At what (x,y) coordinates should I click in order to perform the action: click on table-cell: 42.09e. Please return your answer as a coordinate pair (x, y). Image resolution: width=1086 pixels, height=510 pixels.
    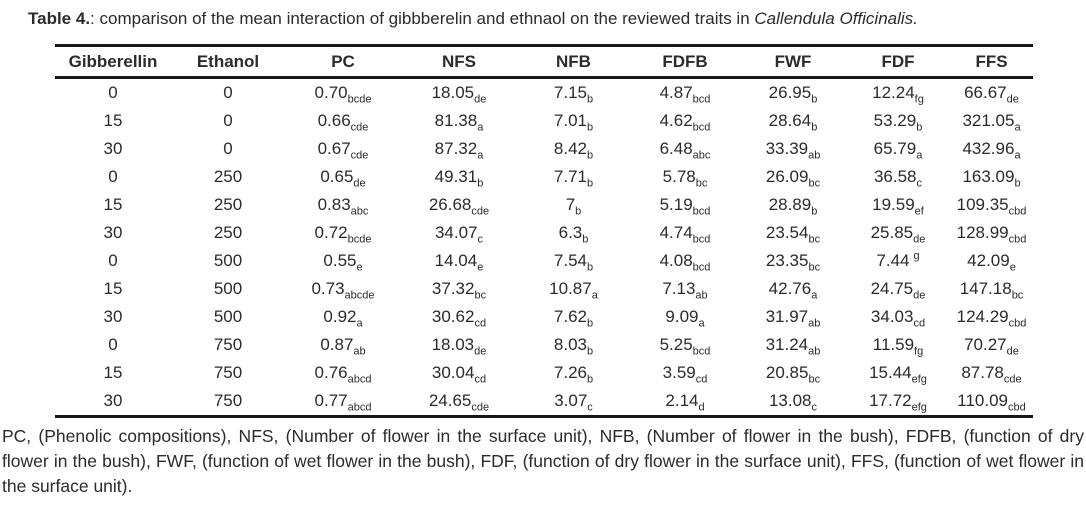
    Looking at the image, I should click on (991, 262).